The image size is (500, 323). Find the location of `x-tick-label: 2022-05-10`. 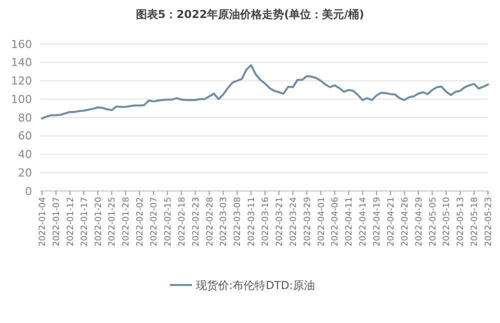

x-tick-label: 2022-05-10 is located at coordinates (447, 221).